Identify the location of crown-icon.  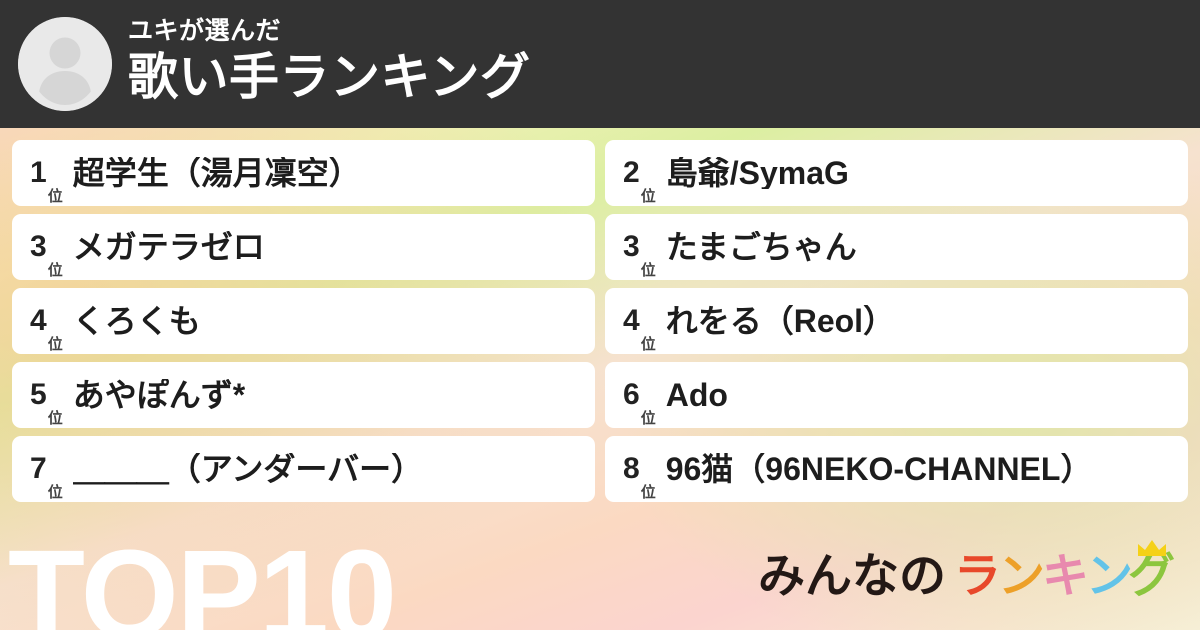
(1152, 548).